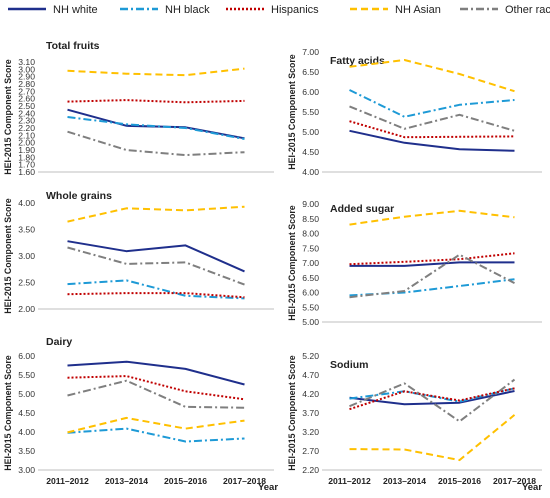 The width and height of the screenshot is (550, 498). I want to click on y-tick-label: 4.70, so click(310, 375).